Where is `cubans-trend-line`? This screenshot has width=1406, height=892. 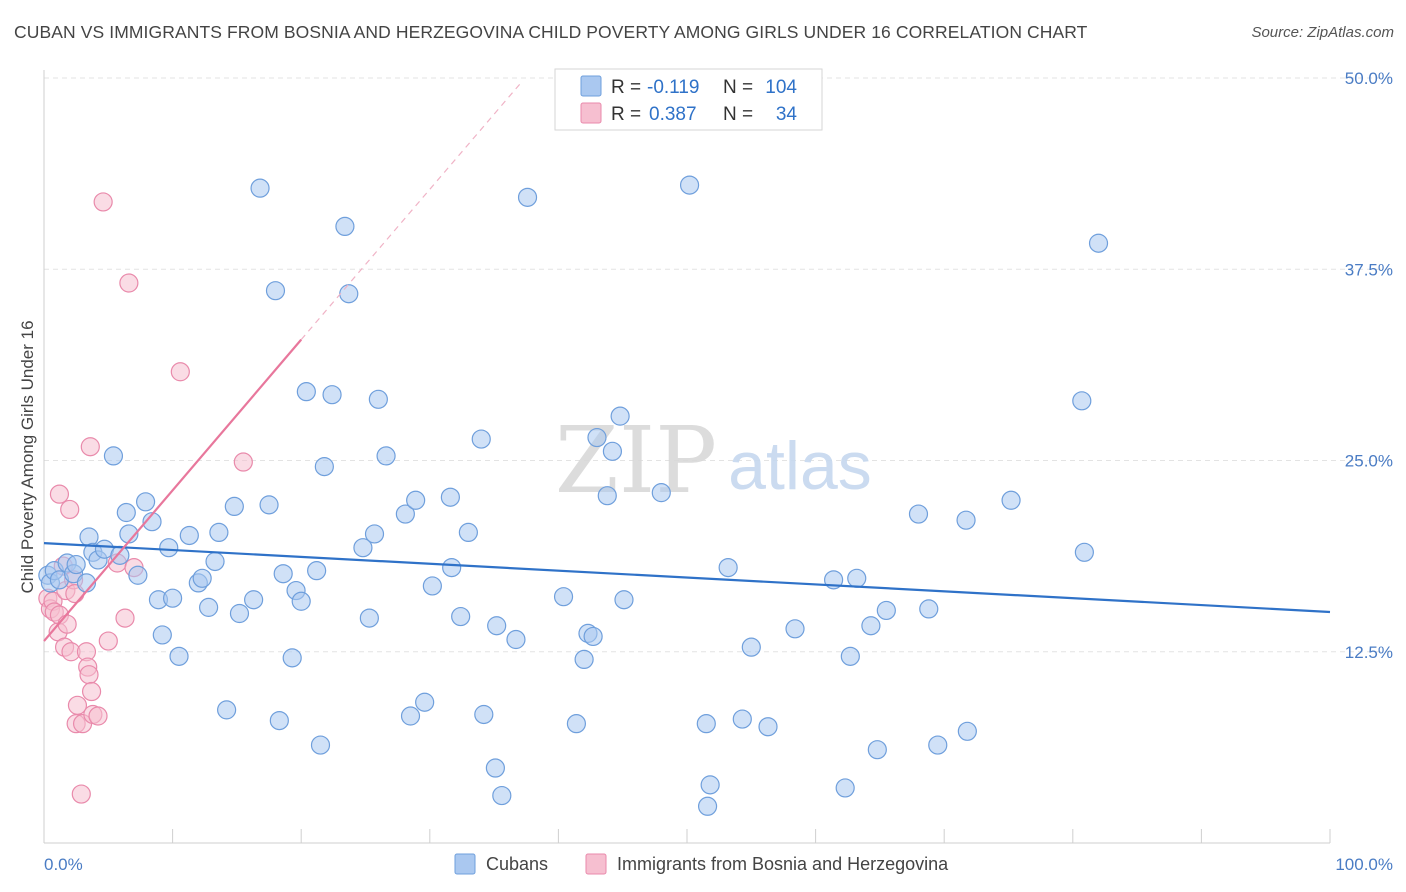 cubans-trend-line is located at coordinates (687, 578).